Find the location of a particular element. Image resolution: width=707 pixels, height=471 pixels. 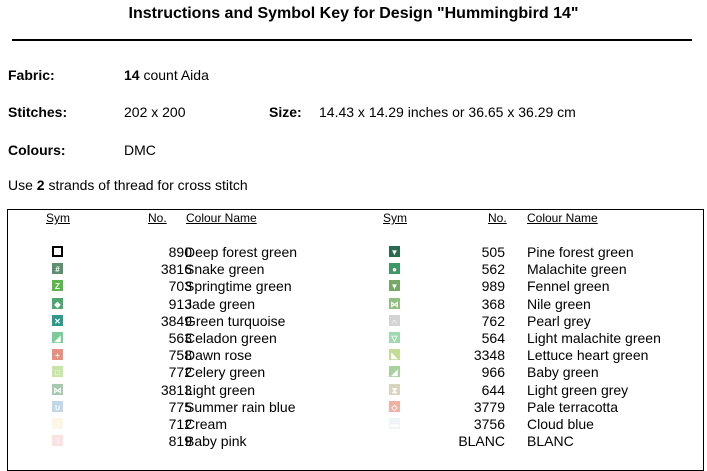

strand-instruction: Use 2 strands of thread for cross stitch is located at coordinates (128, 185).